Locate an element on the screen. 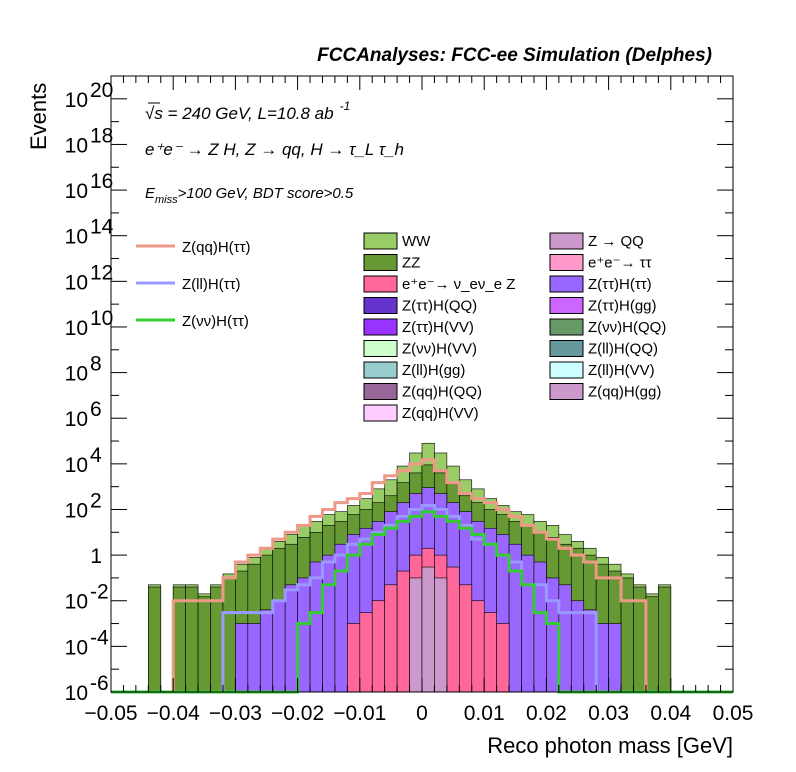  energy-exponent: -1 is located at coordinates (345, 106).